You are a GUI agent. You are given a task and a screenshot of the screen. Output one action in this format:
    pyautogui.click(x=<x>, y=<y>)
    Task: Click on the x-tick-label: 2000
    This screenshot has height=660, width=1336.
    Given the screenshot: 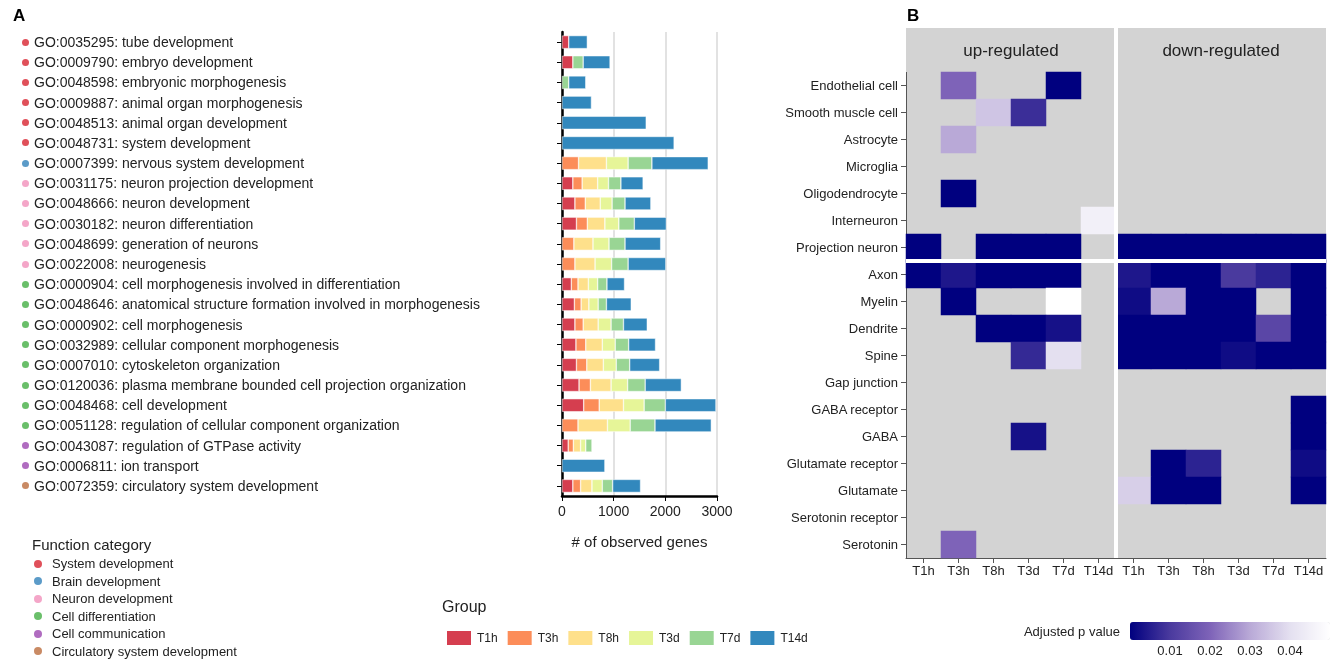 What is the action you would take?
    pyautogui.click(x=665, y=511)
    